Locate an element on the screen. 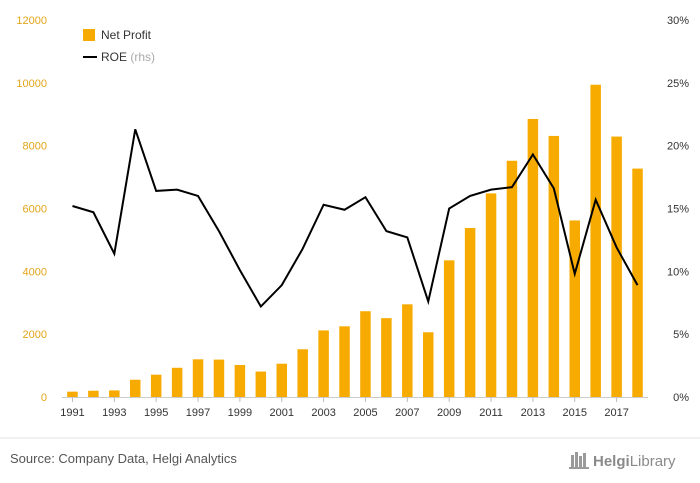  roe-point-1998 is located at coordinates (218, 231).